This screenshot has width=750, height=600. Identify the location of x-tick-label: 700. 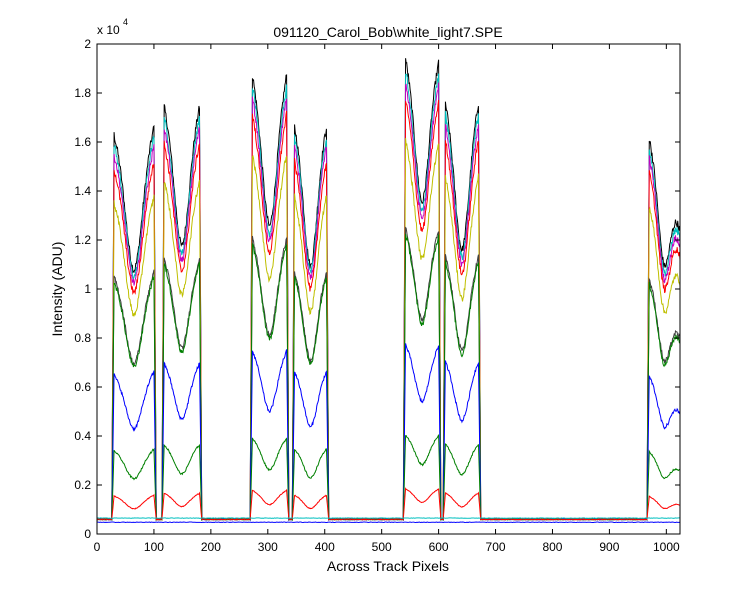
(496, 547).